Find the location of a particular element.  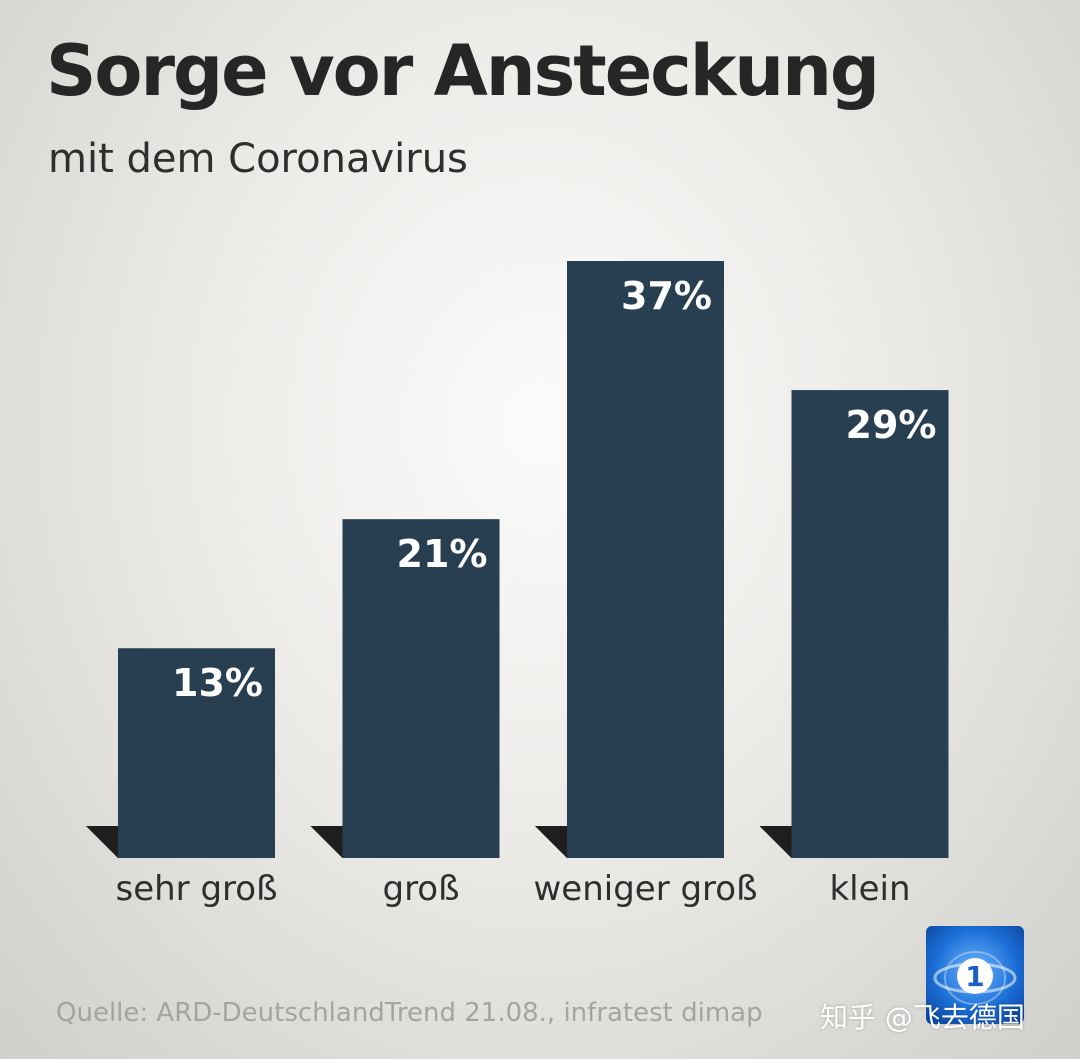

category-label: groß is located at coordinates (420, 889).